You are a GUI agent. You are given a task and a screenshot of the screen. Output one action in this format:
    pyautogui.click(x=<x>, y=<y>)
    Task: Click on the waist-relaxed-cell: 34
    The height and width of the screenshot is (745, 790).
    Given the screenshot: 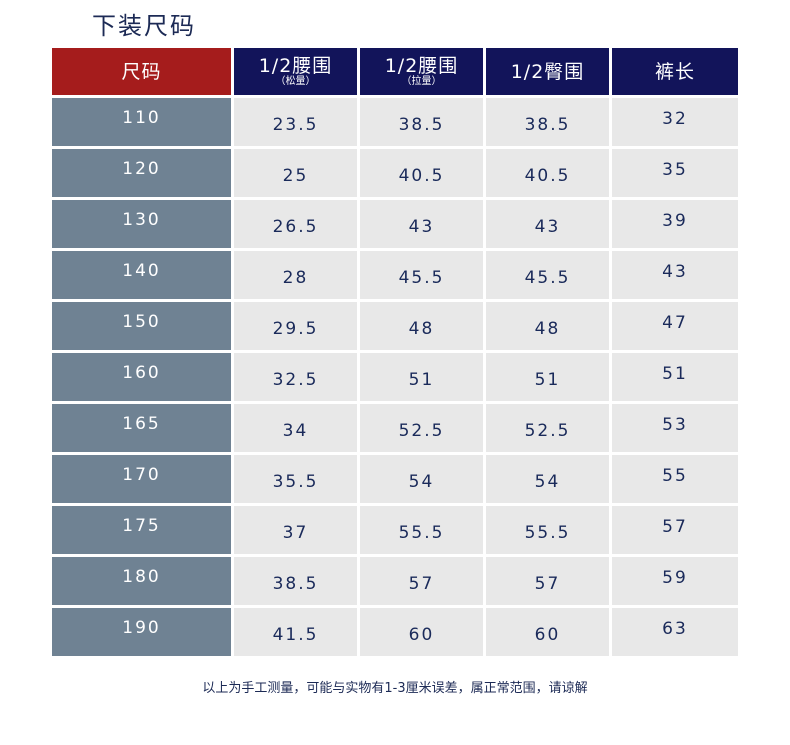 What is the action you would take?
    pyautogui.click(x=297, y=429)
    